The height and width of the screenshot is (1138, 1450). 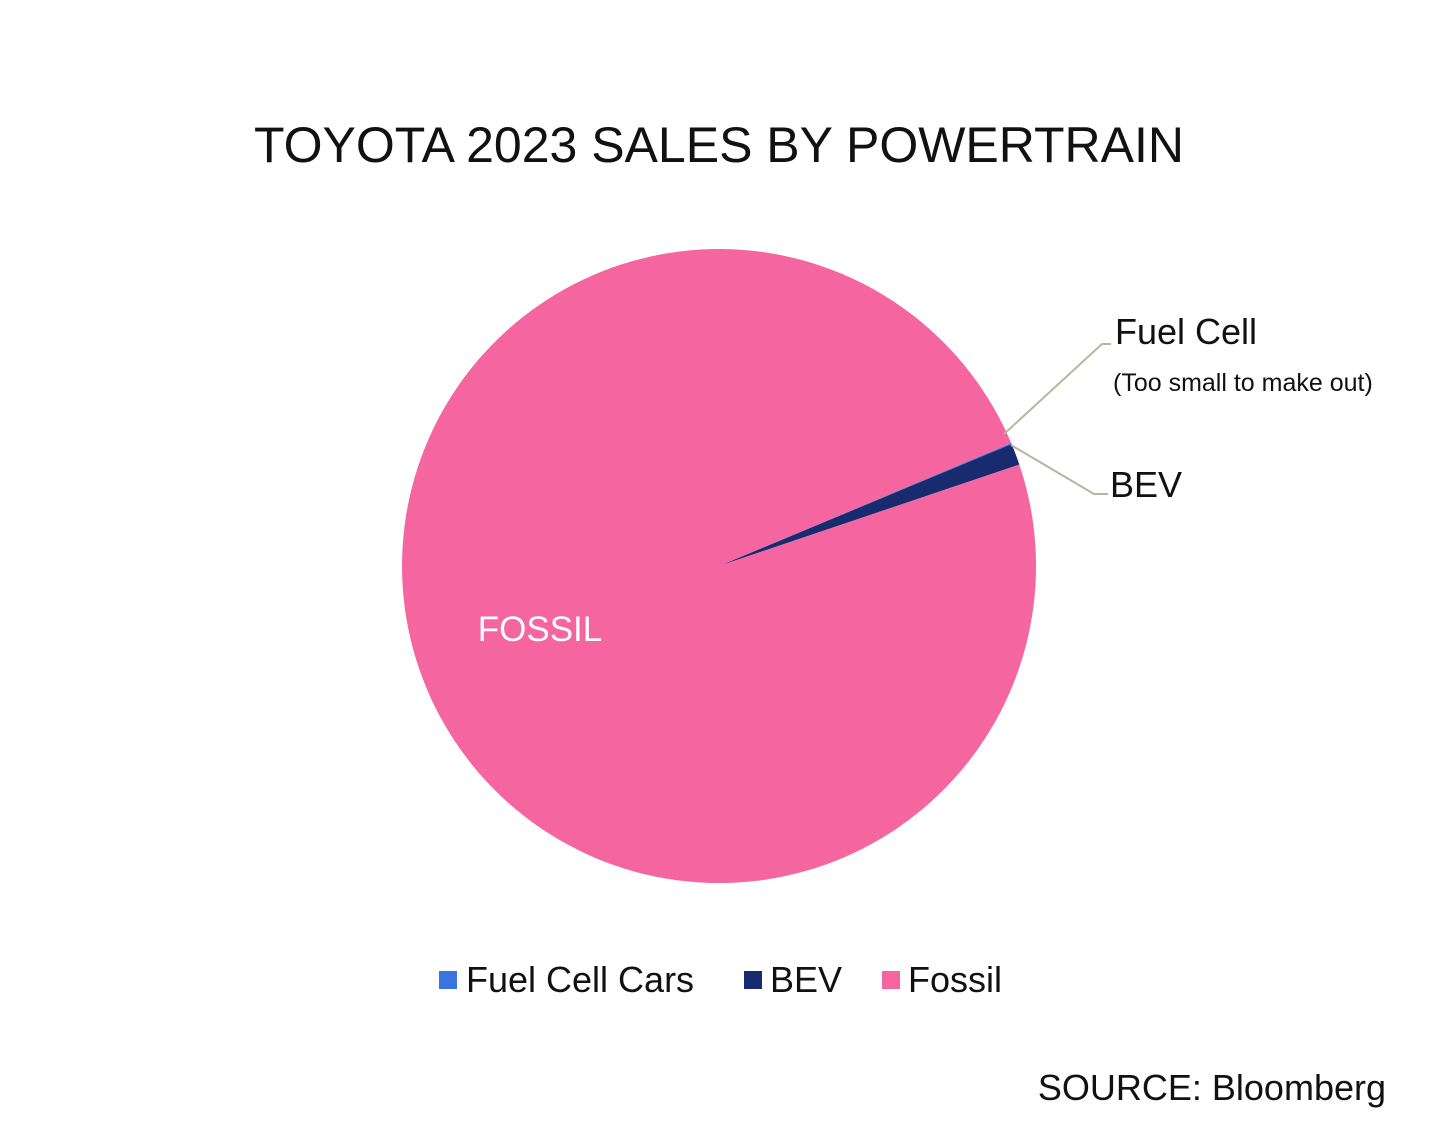 What do you see at coordinates (1057, 389) in the screenshot?
I see `leader-line-fuel-cell` at bounding box center [1057, 389].